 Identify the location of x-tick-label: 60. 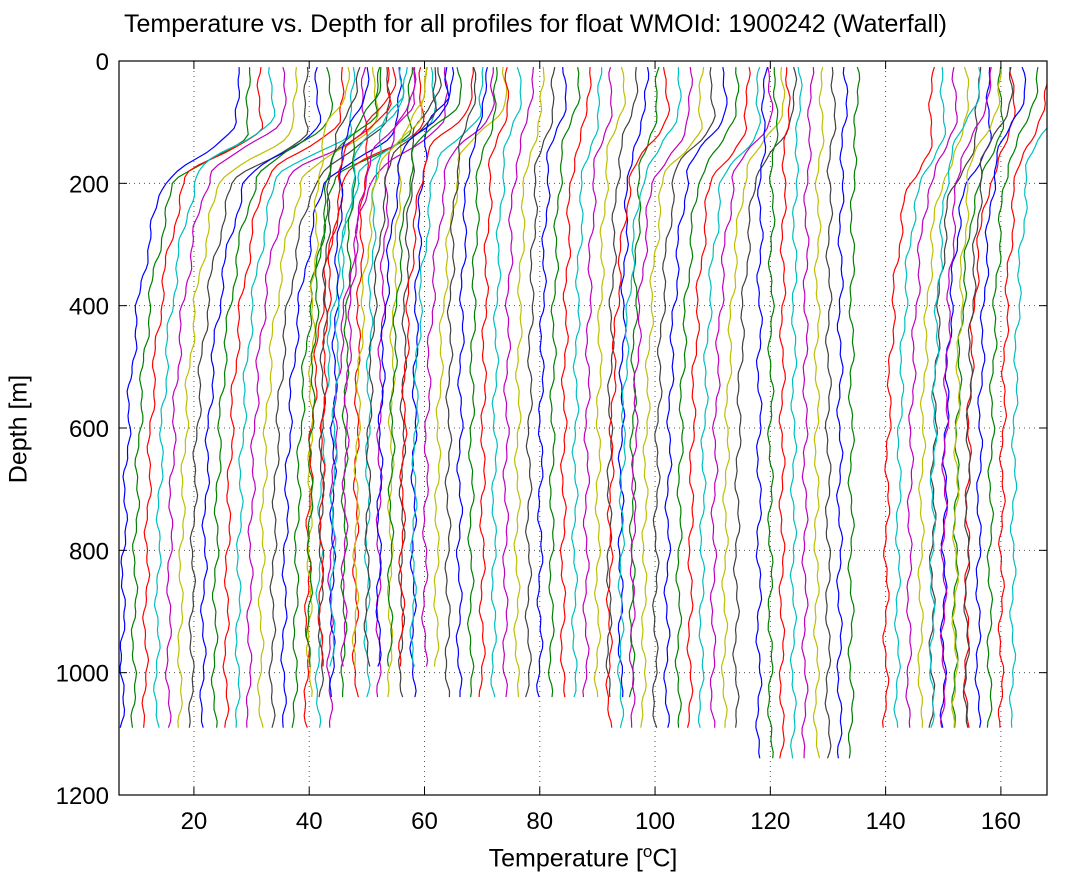
(424, 821).